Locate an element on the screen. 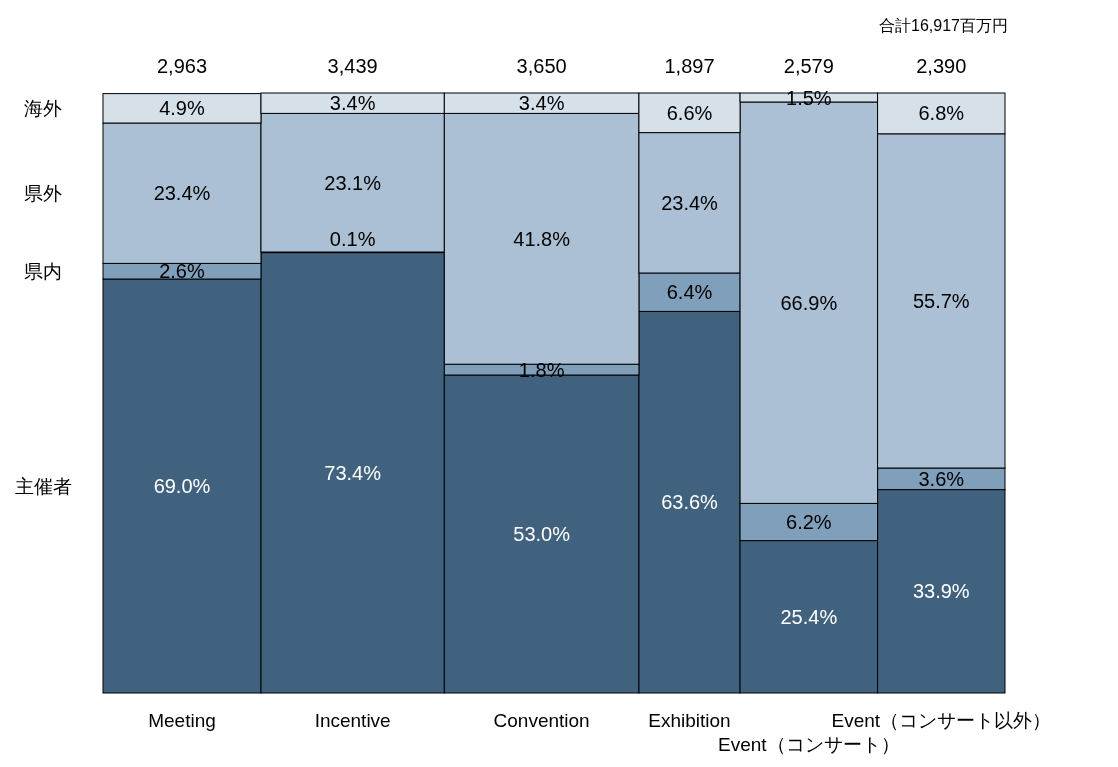  data-label: 63.6% is located at coordinates (690, 502).